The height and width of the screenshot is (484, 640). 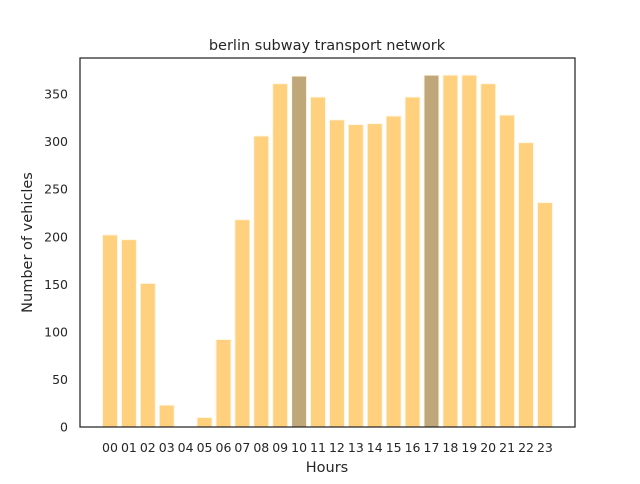 I want to click on x-tick-label: 06, so click(x=224, y=447).